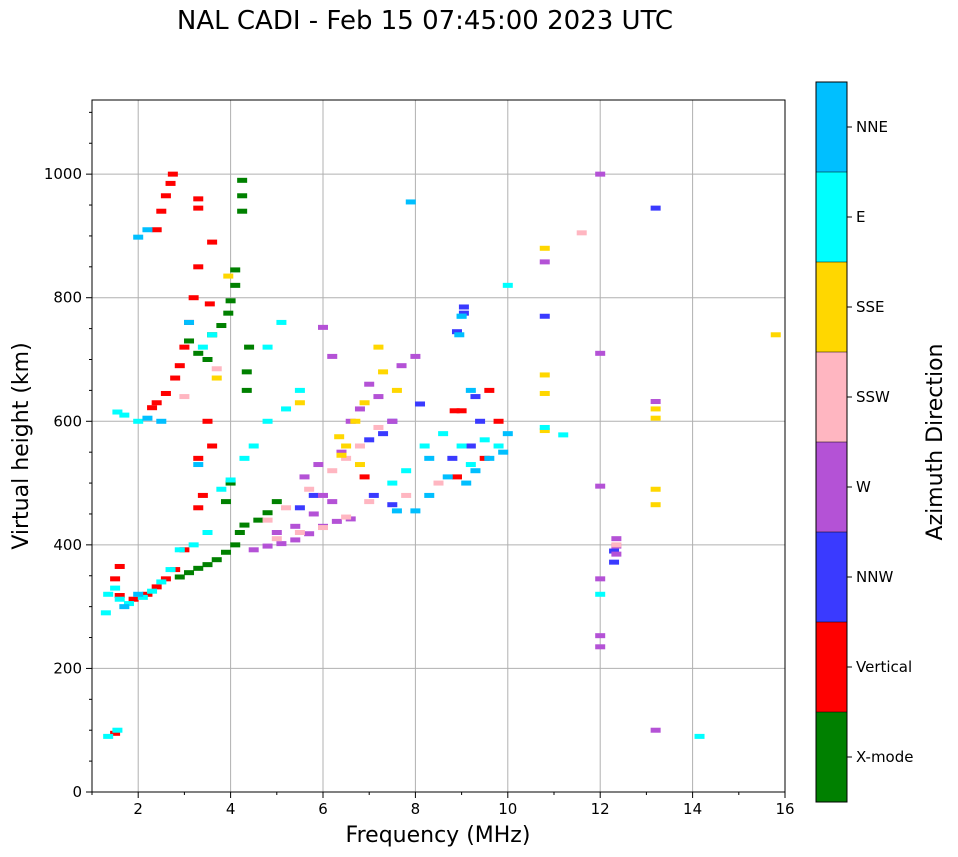 The width and height of the screenshot is (958, 857). I want to click on x-tick-label: 14, so click(692, 809).